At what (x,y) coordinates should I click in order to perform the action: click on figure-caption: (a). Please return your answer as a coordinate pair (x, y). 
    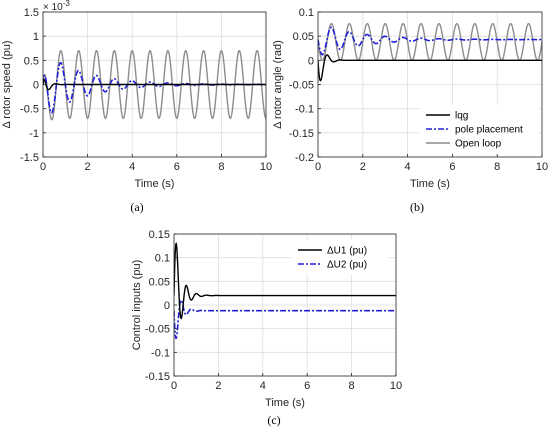
    Looking at the image, I should click on (136, 207).